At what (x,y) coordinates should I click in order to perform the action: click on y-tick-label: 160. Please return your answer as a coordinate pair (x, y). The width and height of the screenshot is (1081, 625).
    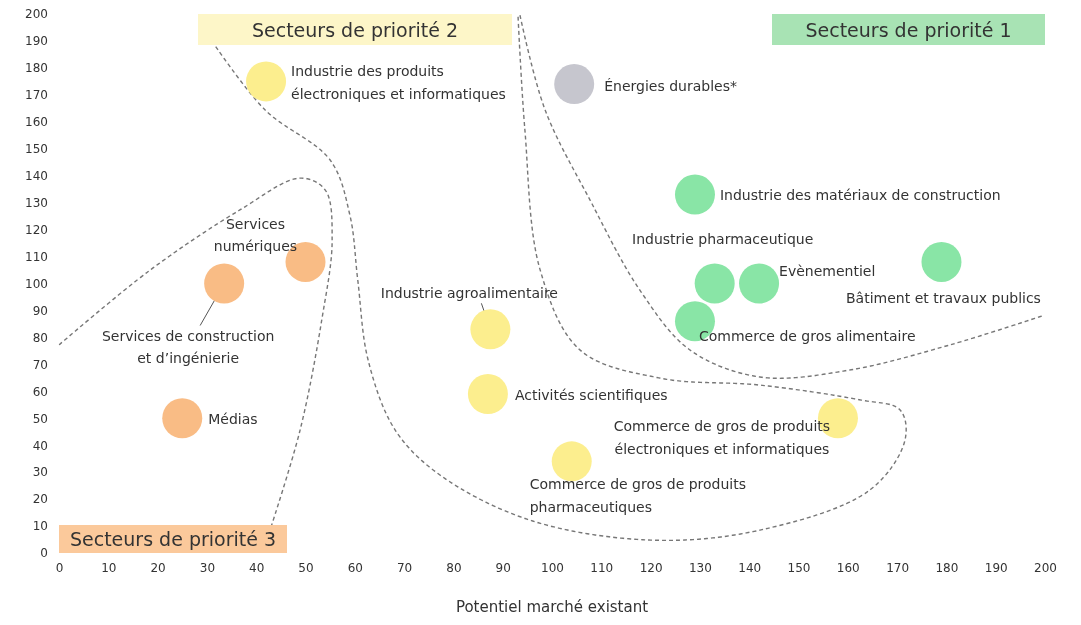
    Looking at the image, I should click on (36, 122).